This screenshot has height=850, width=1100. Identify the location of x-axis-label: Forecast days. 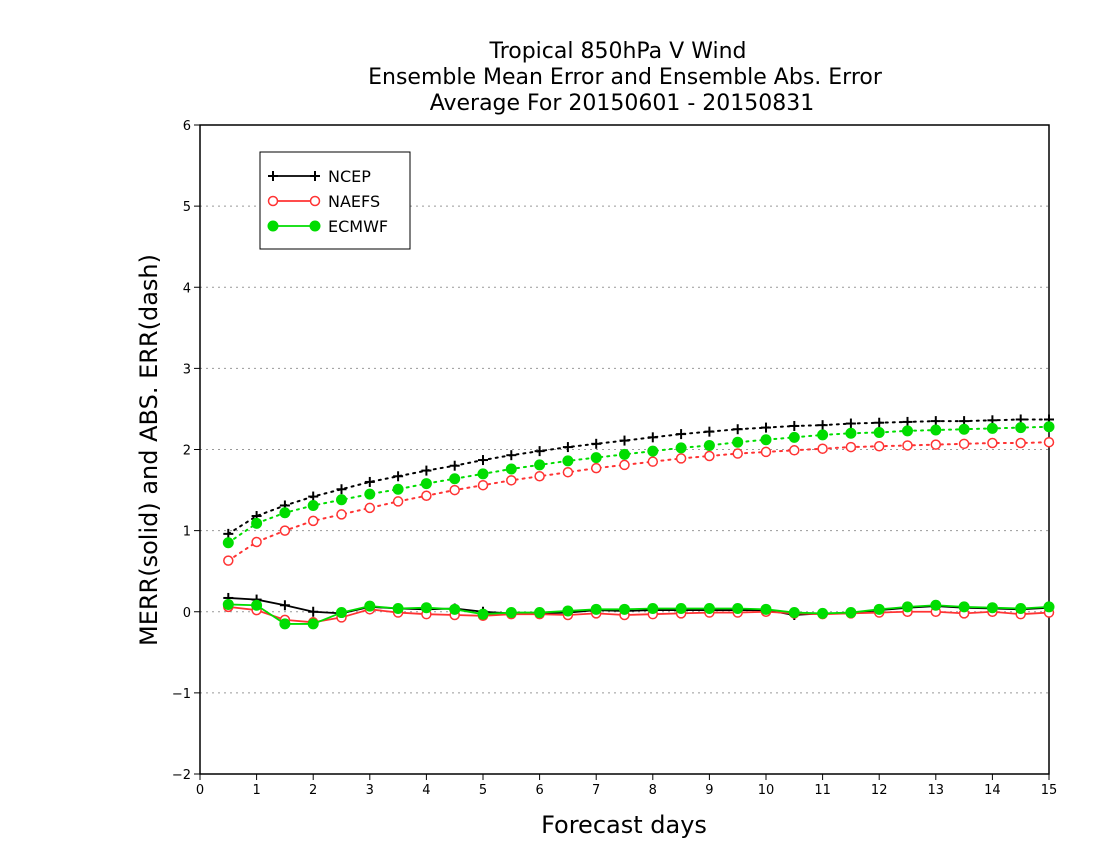
(624, 825).